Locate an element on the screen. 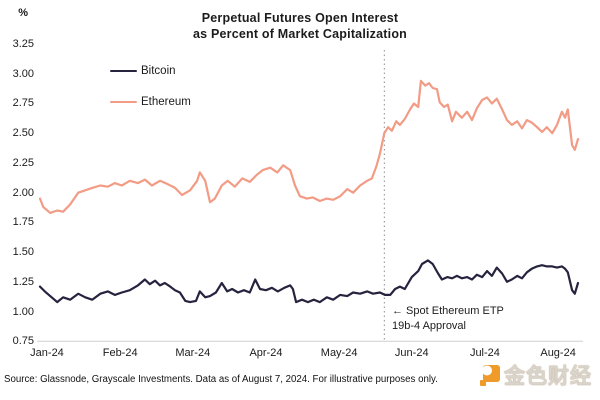 This screenshot has width=600, height=400. bitcoin-line-swatch is located at coordinates (123, 71).